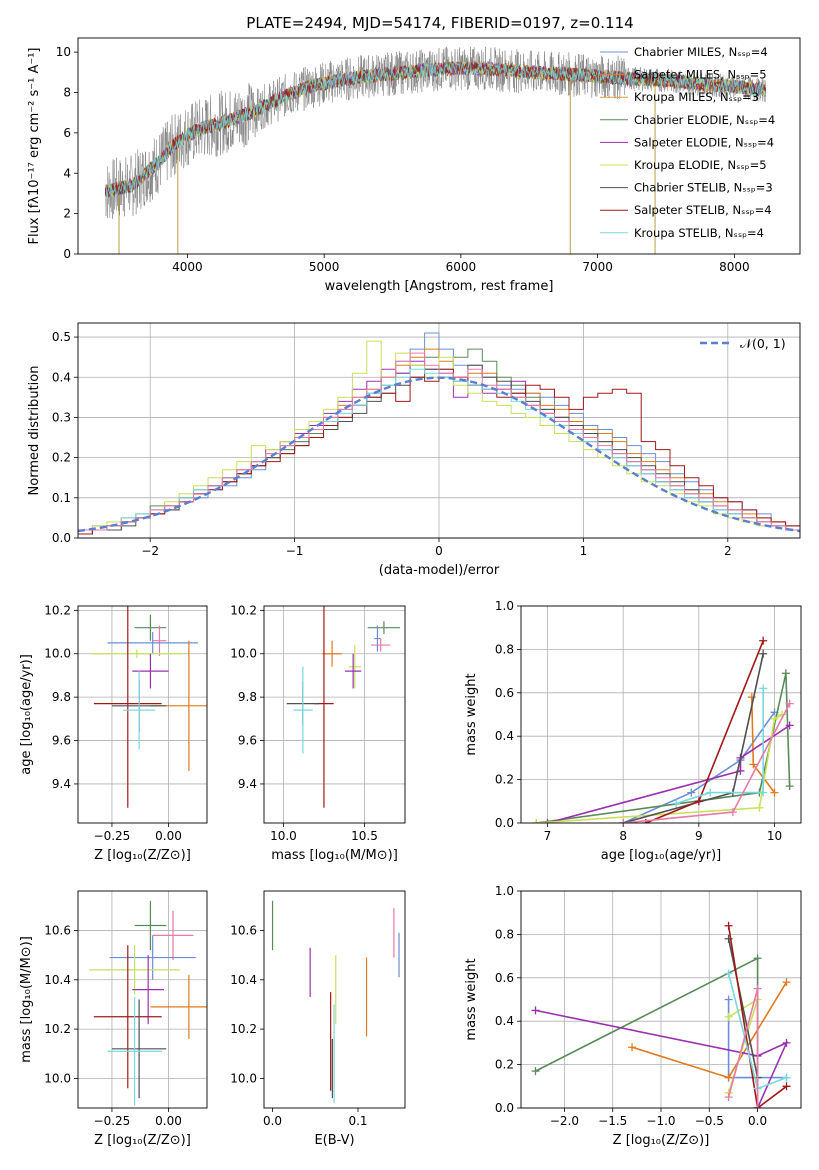 This screenshot has height=1170, width=819. I want to click on x-axis-label: wavelength [Angstrom, rest frame], so click(439, 286).